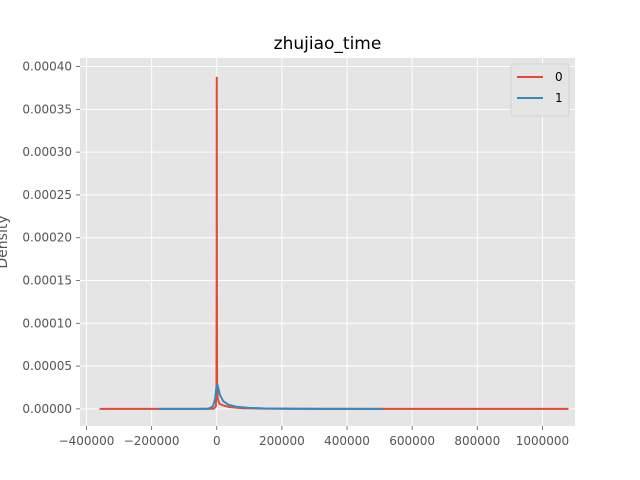 This screenshot has height=480, width=640. I want to click on y-tick-label: 0.00000, so click(47, 409).